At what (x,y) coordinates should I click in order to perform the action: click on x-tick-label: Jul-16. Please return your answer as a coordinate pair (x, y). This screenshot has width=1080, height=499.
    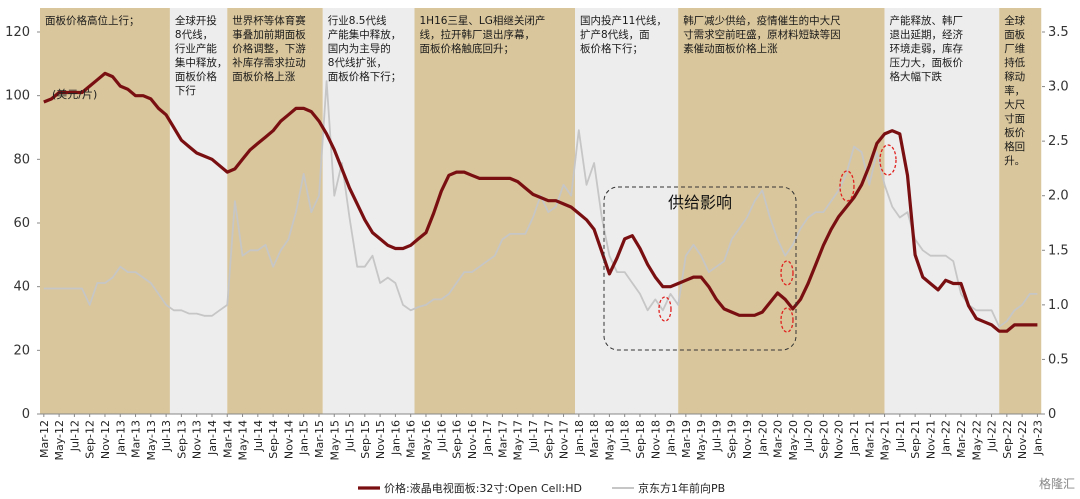
    Looking at the image, I should click on (441, 436).